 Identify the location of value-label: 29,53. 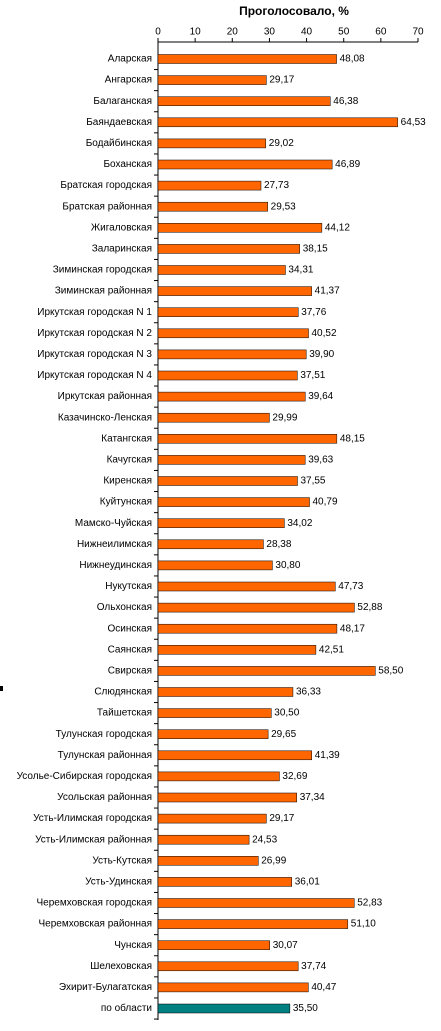
(283, 206).